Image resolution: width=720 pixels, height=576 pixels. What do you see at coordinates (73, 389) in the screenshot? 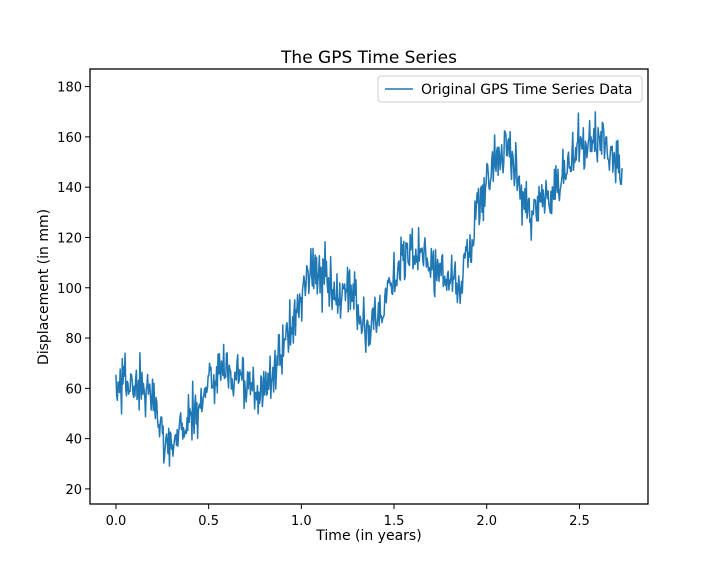
I see `y-tick-label: 60` at bounding box center [73, 389].